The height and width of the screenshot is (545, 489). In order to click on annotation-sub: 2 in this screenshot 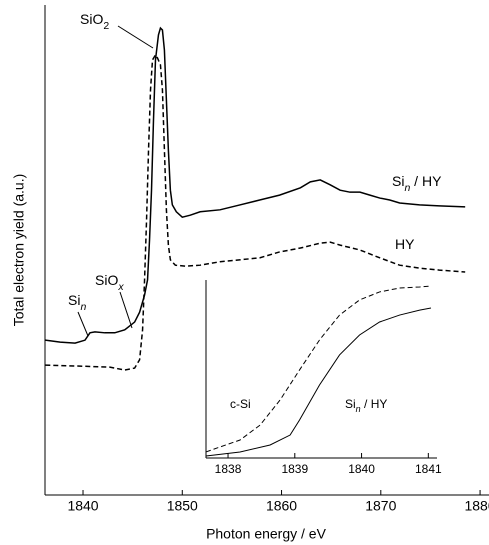, I will do `click(106, 26)`.